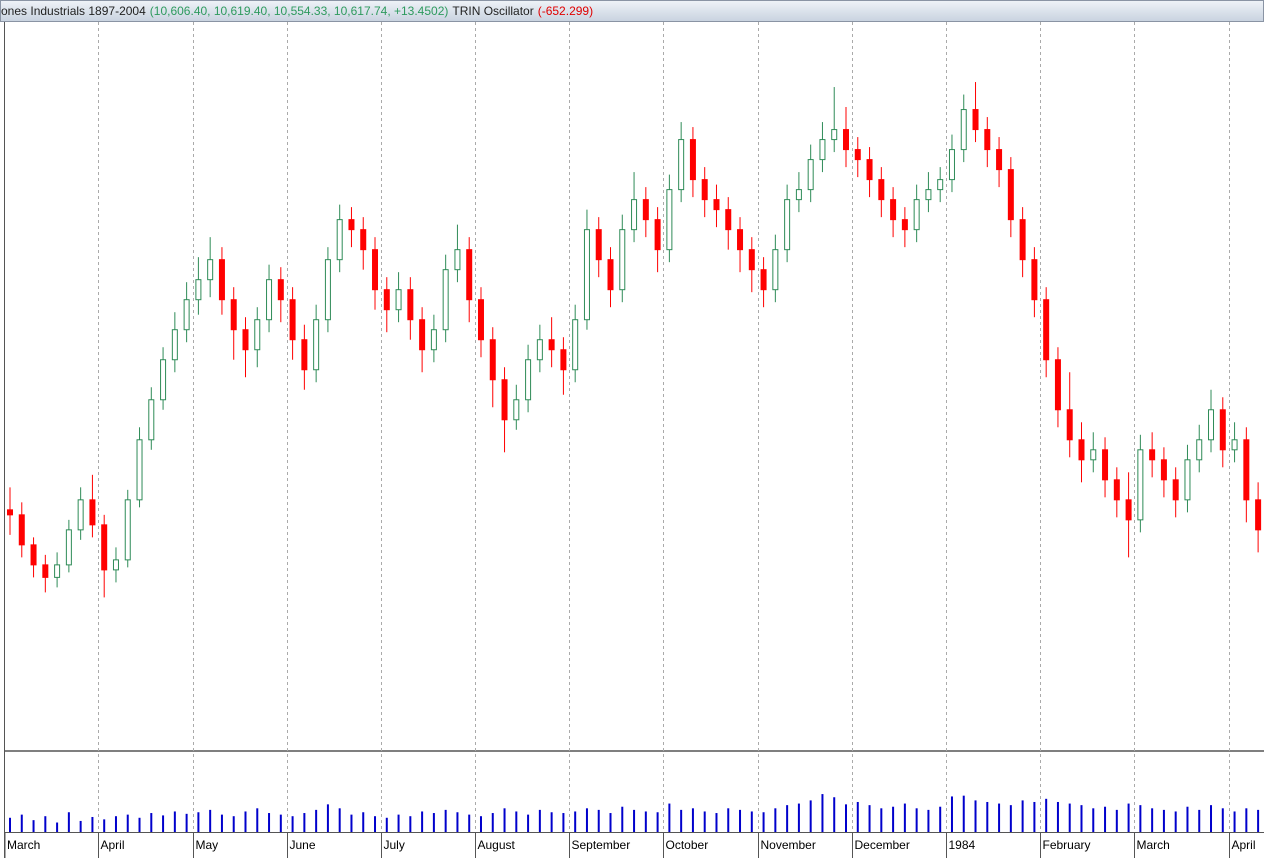 This screenshot has width=1264, height=858. I want to click on x-tick-label: May, so click(207, 845).